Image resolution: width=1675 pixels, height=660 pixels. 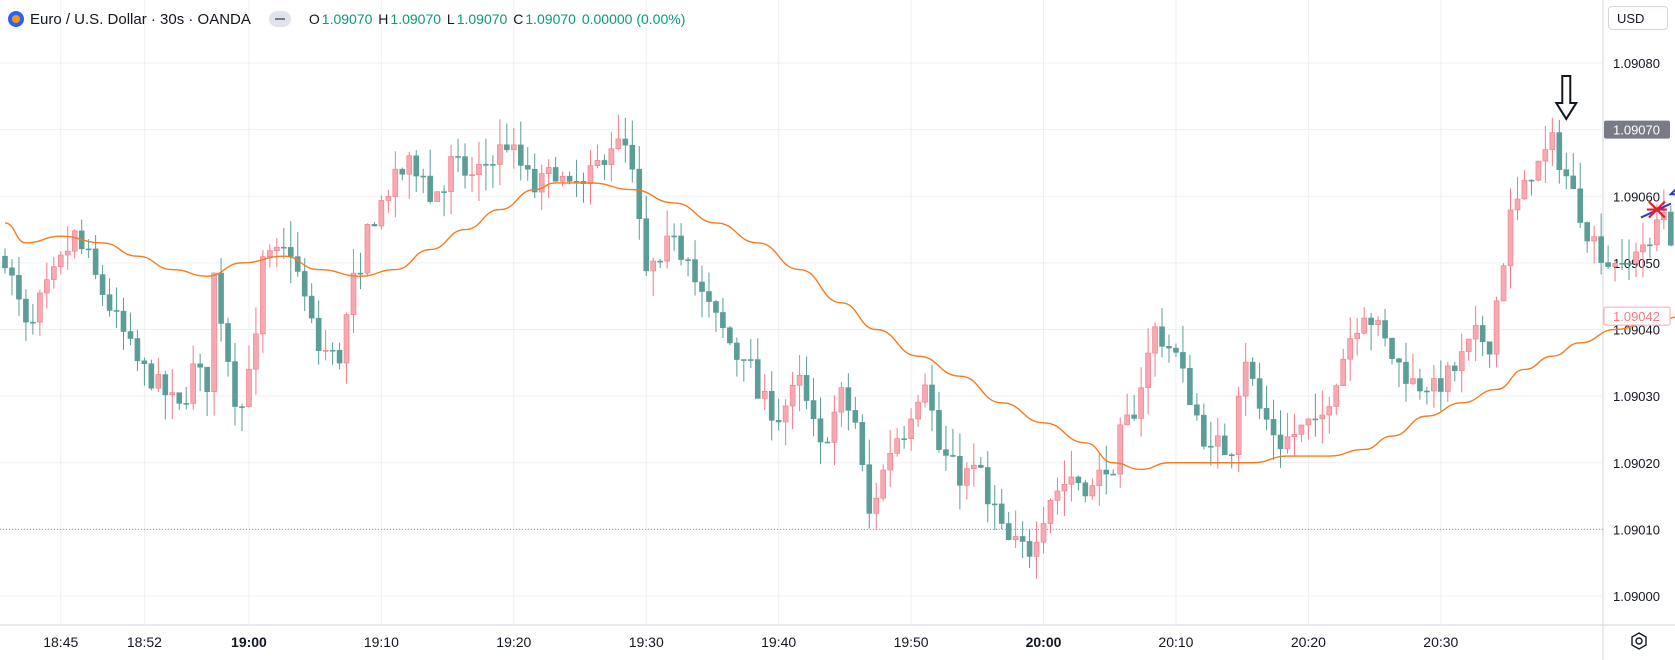 What do you see at coordinates (381, 642) in the screenshot?
I see `time-tick-label: 19:10` at bounding box center [381, 642].